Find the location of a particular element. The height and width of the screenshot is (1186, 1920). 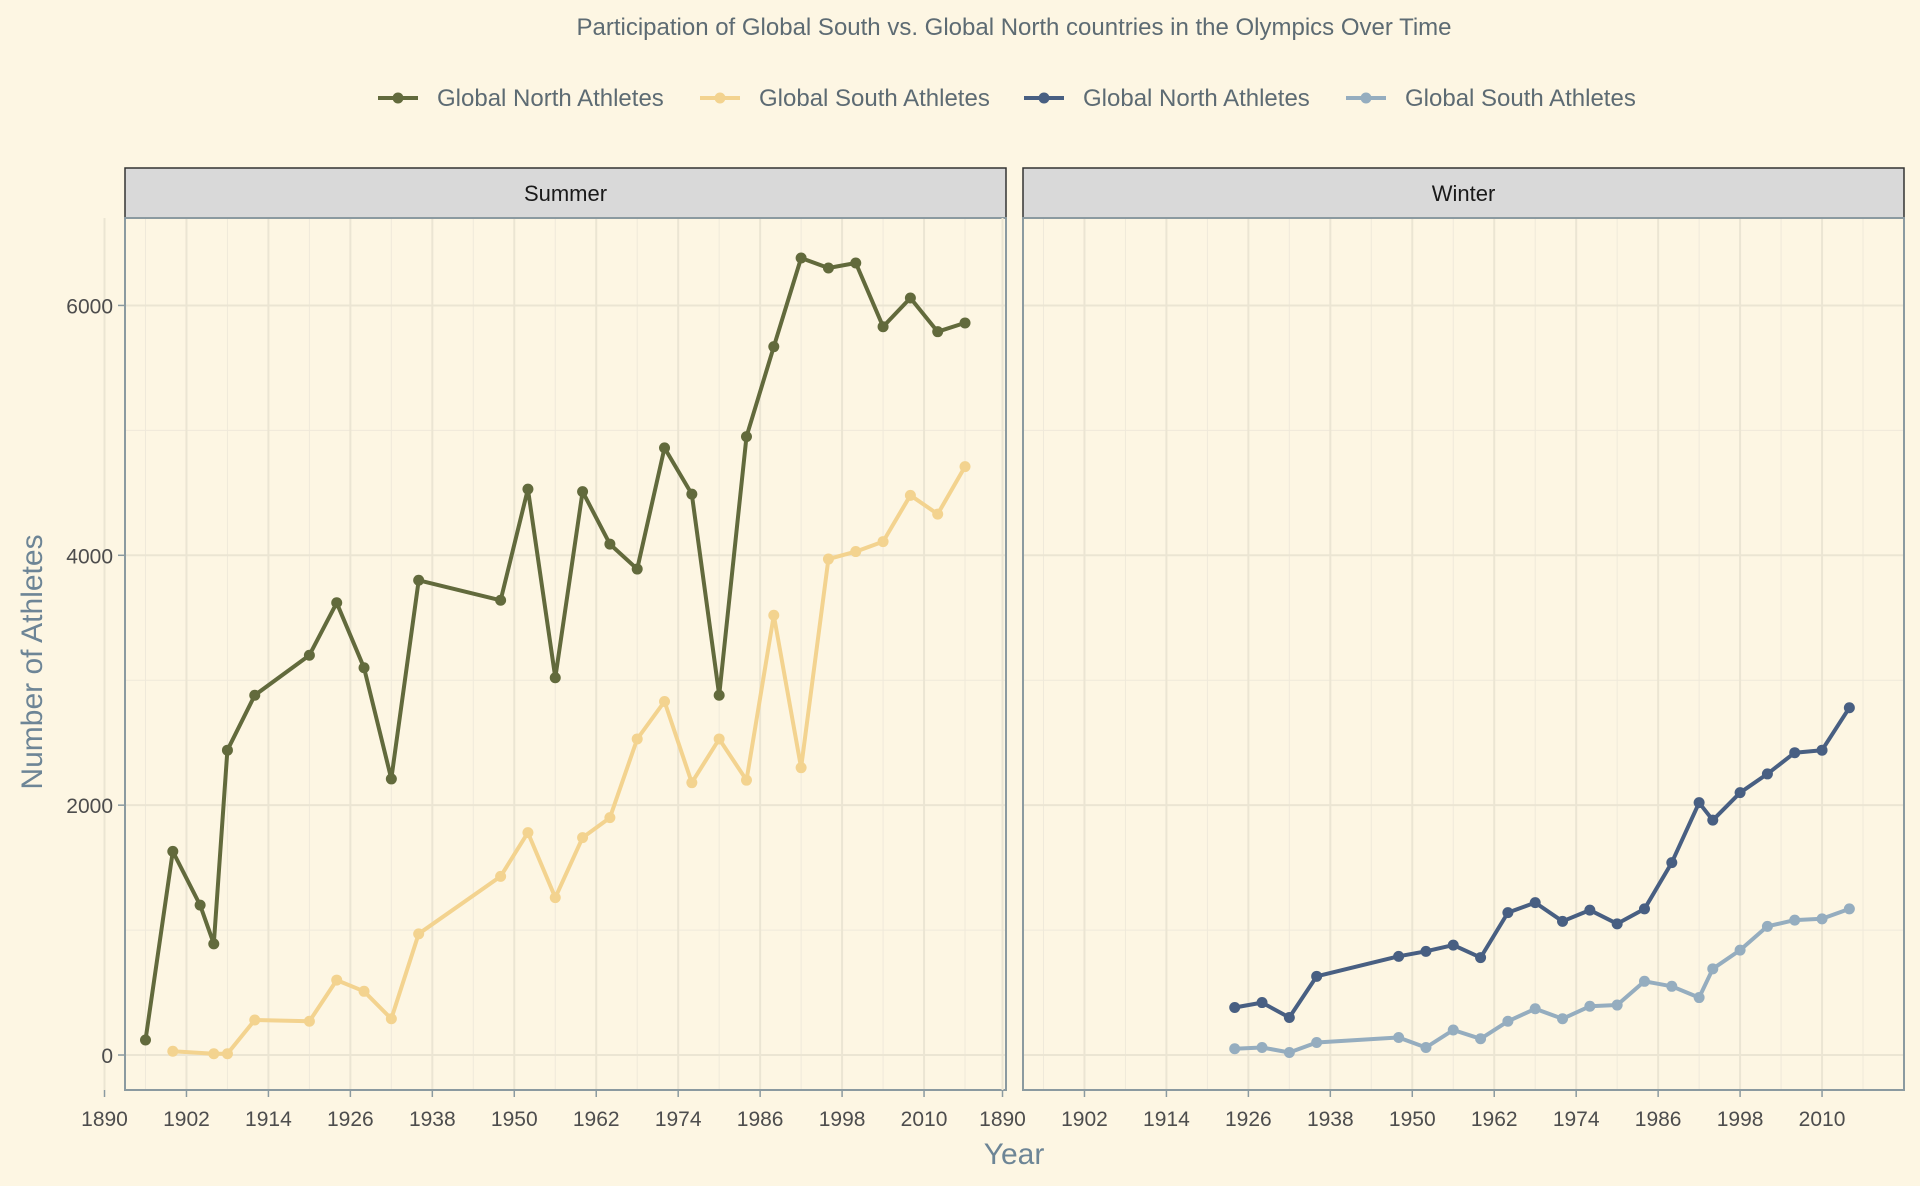

series-line is located at coordinates (1542, 980).